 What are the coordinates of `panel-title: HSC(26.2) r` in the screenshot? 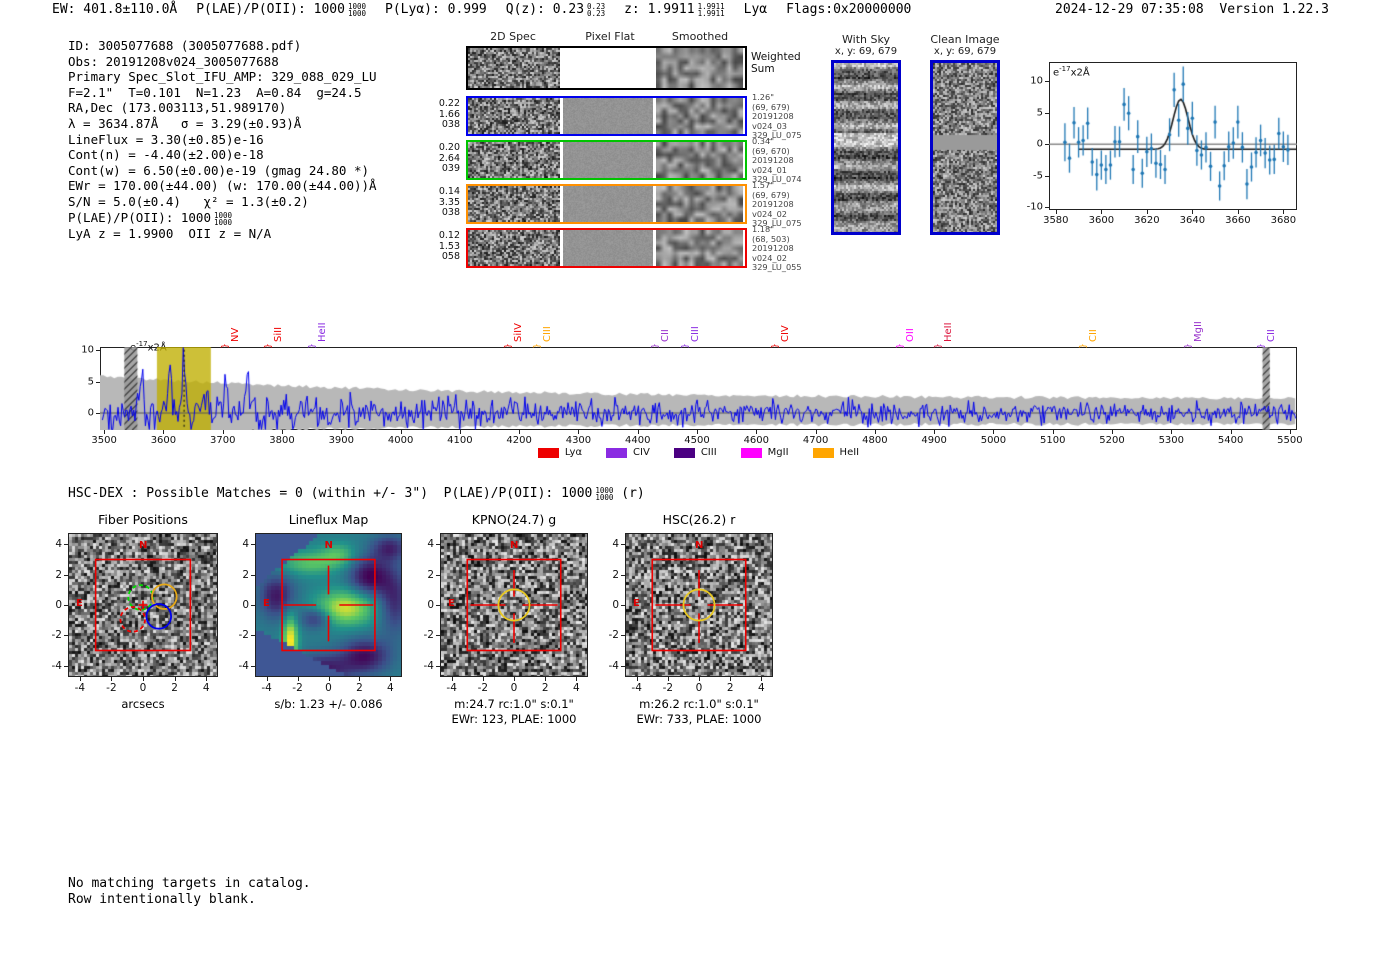 It's located at (699, 519).